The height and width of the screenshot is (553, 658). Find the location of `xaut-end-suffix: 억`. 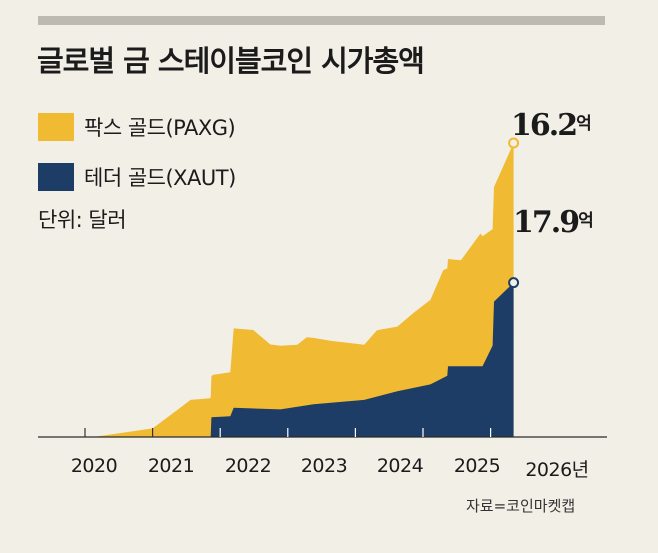

xaut-end-suffix: 억 is located at coordinates (586, 221).